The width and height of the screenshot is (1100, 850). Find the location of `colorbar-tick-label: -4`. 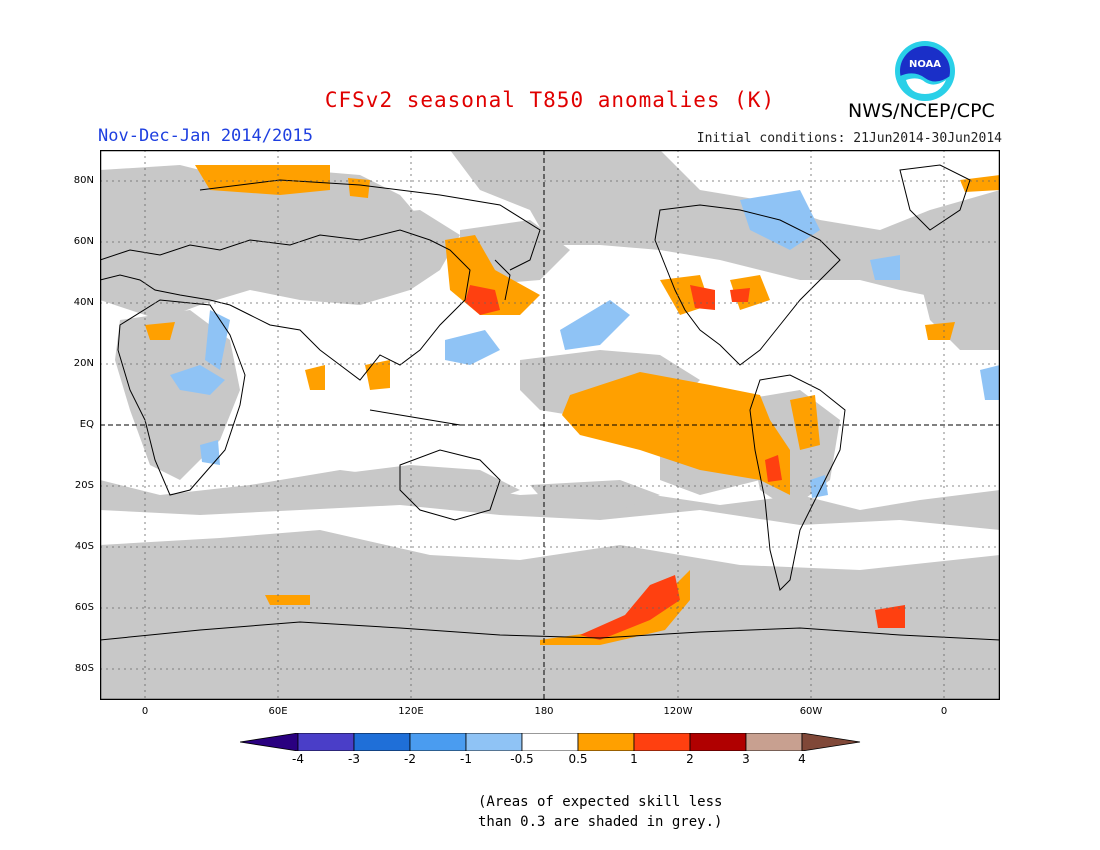

colorbar-tick-label: -4 is located at coordinates (298, 759).